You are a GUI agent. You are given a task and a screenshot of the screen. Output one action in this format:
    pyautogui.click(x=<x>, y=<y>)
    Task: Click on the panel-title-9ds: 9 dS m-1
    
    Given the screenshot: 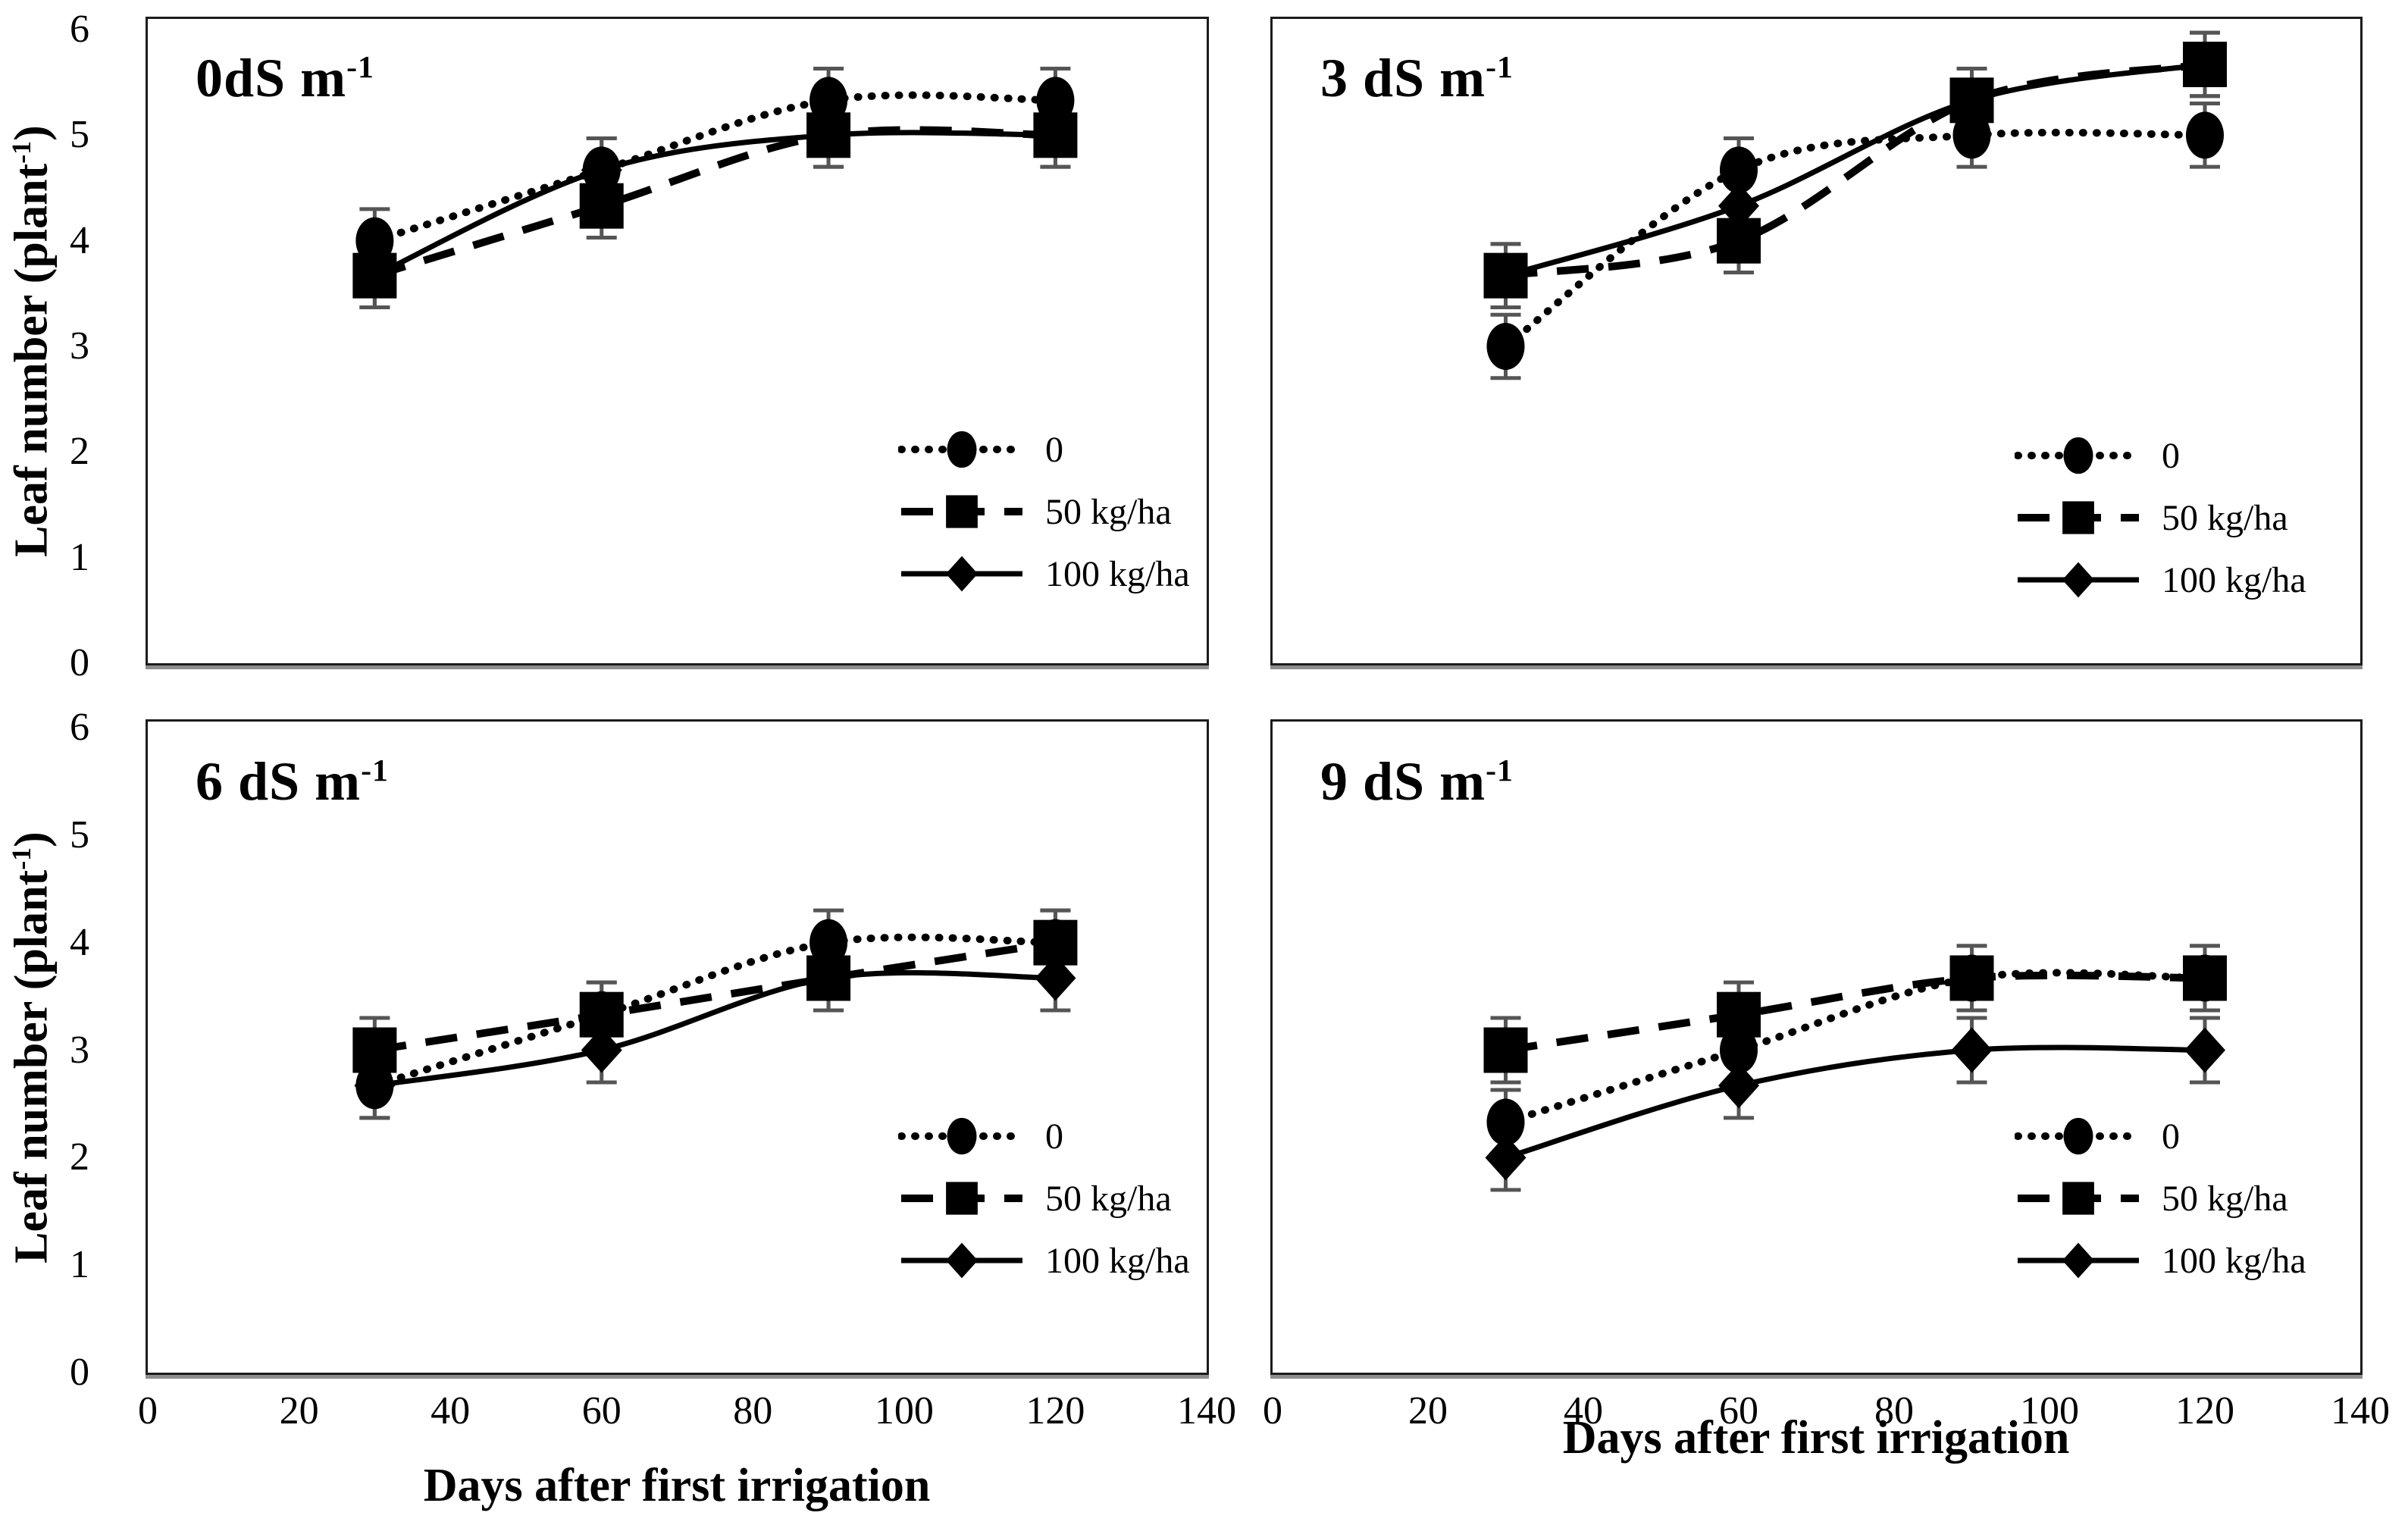 What is the action you would take?
    pyautogui.click(x=1417, y=781)
    